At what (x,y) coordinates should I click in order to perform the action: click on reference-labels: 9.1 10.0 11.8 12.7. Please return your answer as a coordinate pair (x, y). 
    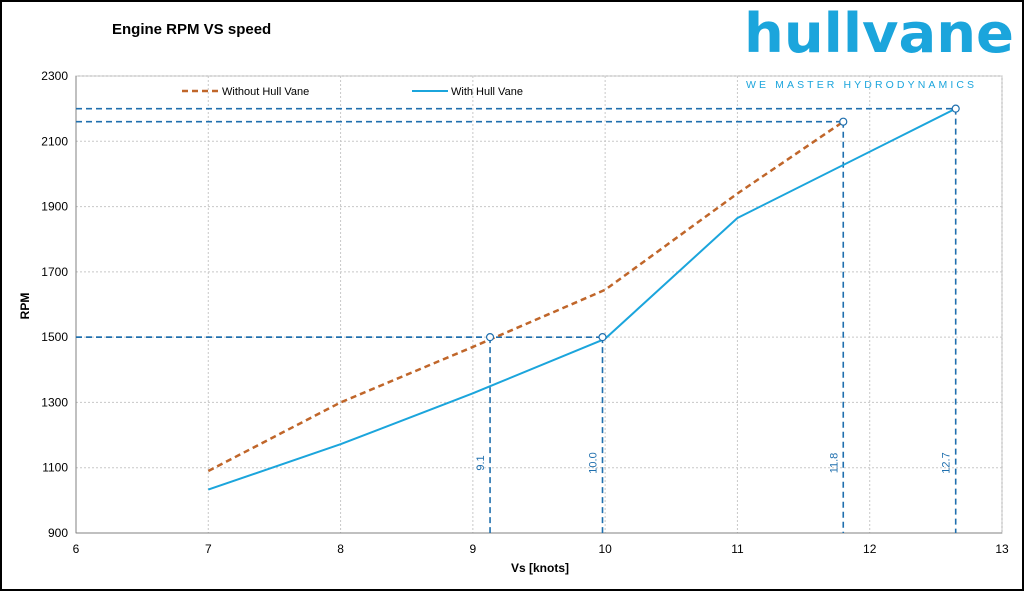
    Looking at the image, I should click on (714, 462).